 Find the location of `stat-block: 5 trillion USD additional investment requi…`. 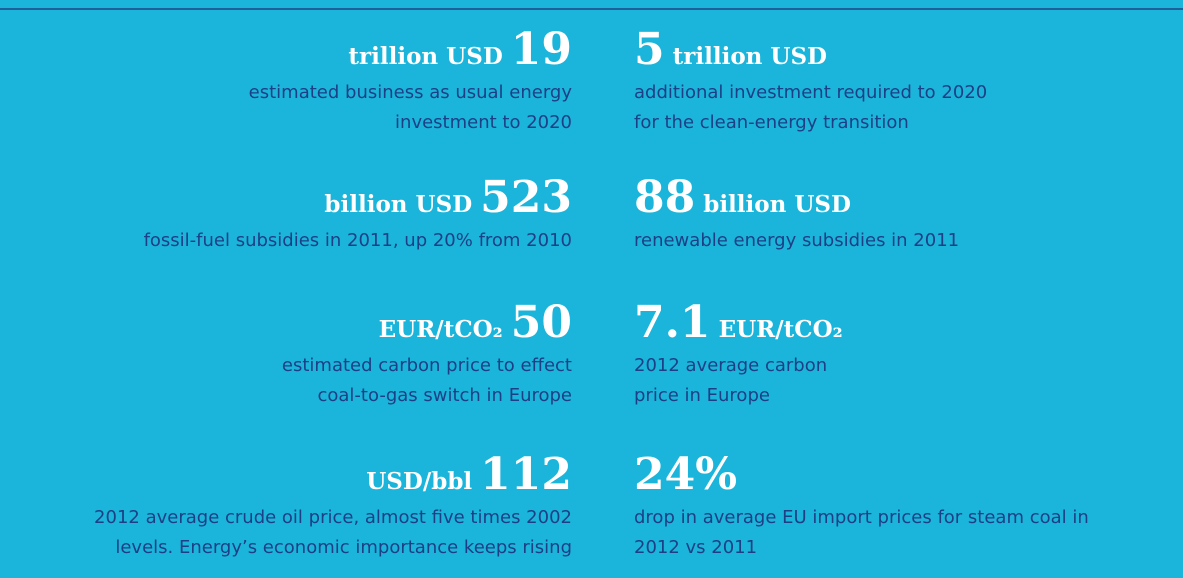

stat-block: 5 trillion USD additional investment requi… is located at coordinates (908, 80).